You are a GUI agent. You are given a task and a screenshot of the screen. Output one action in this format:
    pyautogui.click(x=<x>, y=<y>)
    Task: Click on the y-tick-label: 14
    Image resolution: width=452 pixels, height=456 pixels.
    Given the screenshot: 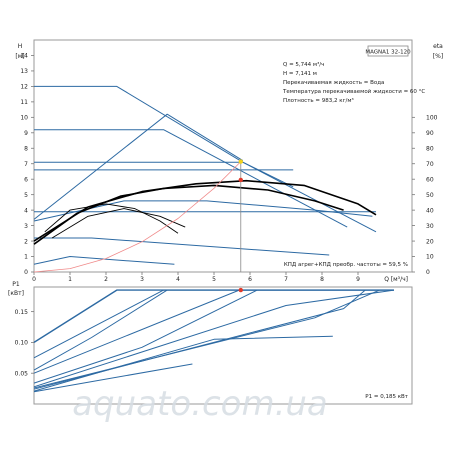 What is the action you would take?
    pyautogui.click(x=24, y=56)
    